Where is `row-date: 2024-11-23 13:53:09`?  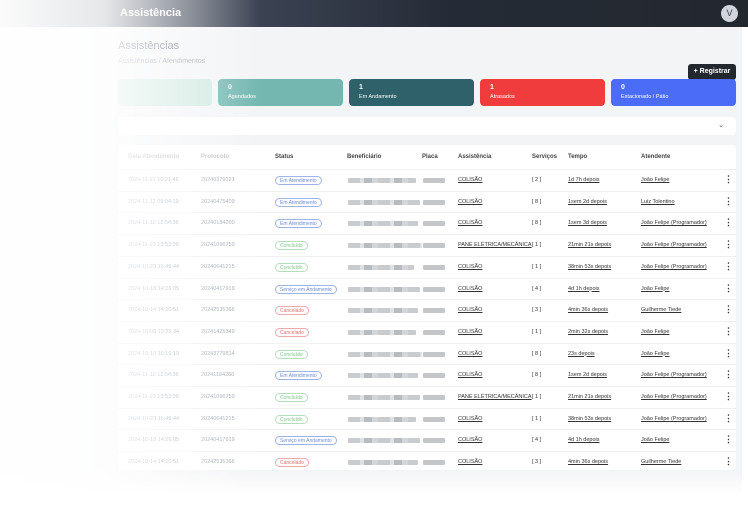
row-date: 2024-11-23 13:53:09 is located at coordinates (153, 397).